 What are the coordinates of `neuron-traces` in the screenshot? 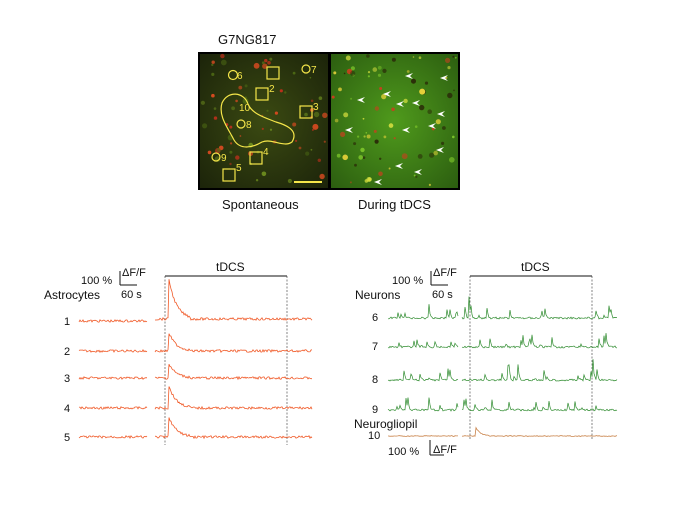 It's located at (502, 354).